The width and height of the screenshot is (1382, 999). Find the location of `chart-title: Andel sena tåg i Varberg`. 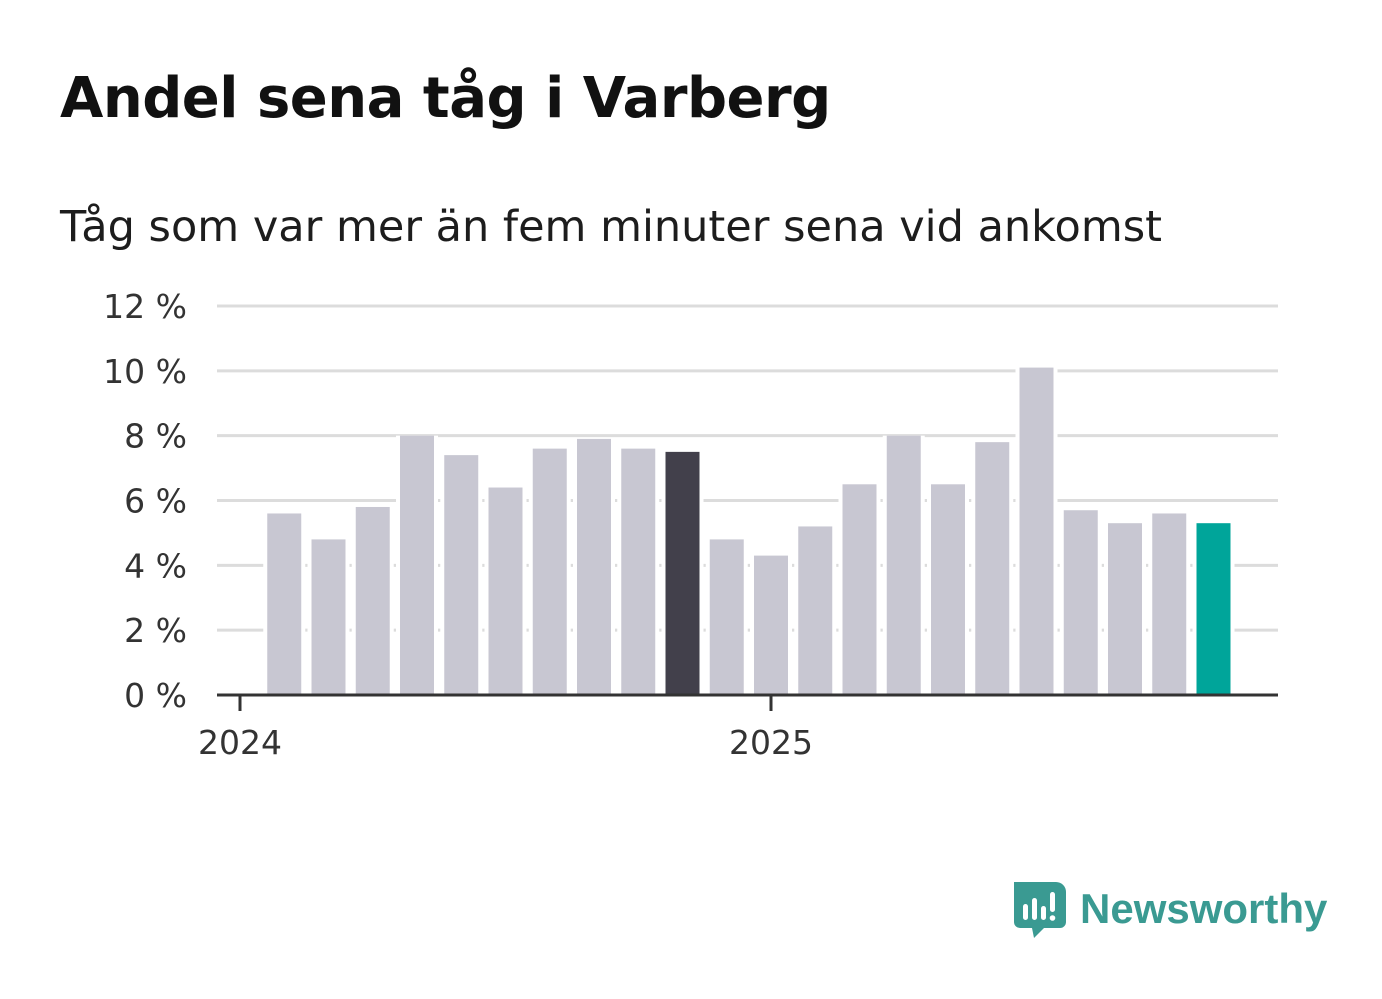

chart-title: Andel sena tåg i Varberg is located at coordinates (445, 98).